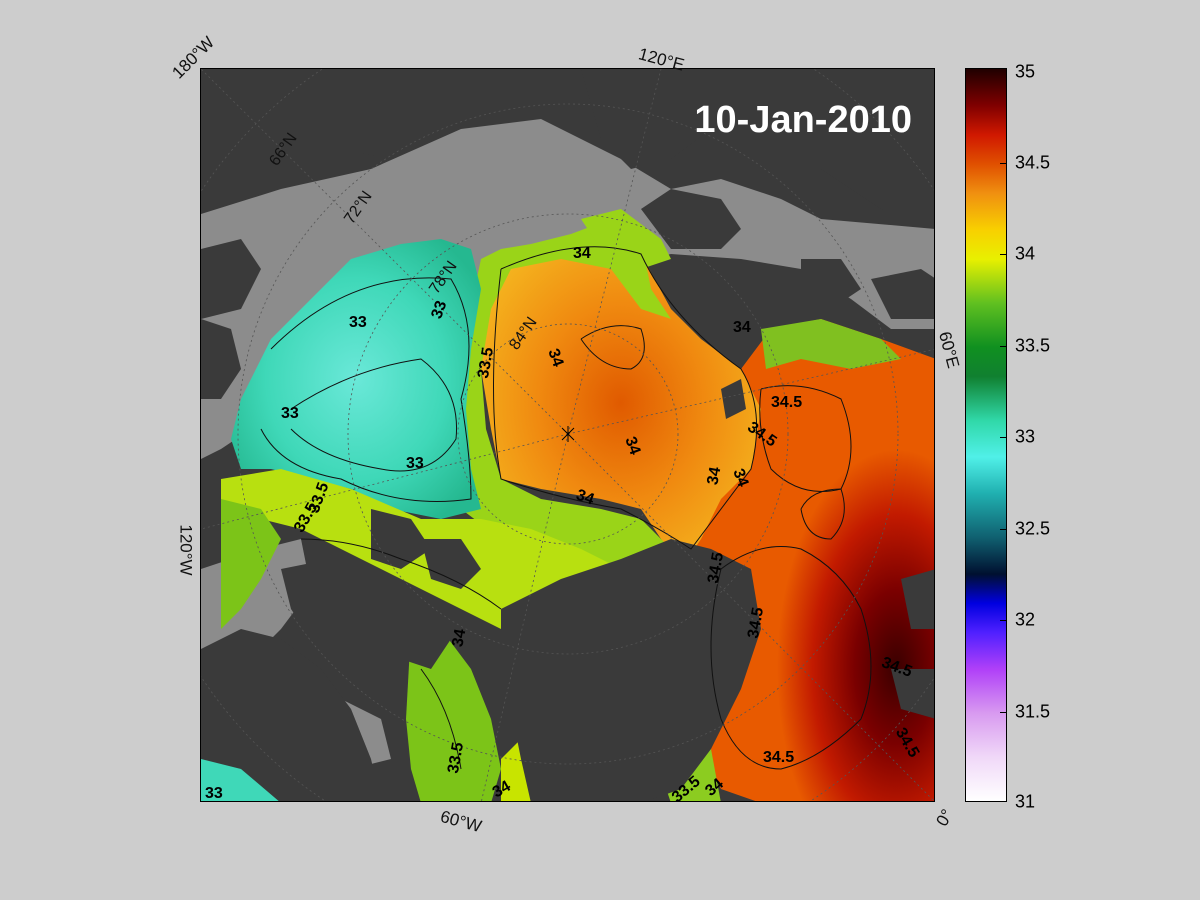 This screenshot has height=900, width=1200. I want to click on colorbar-tick-label: 34.5, so click(1033, 162).